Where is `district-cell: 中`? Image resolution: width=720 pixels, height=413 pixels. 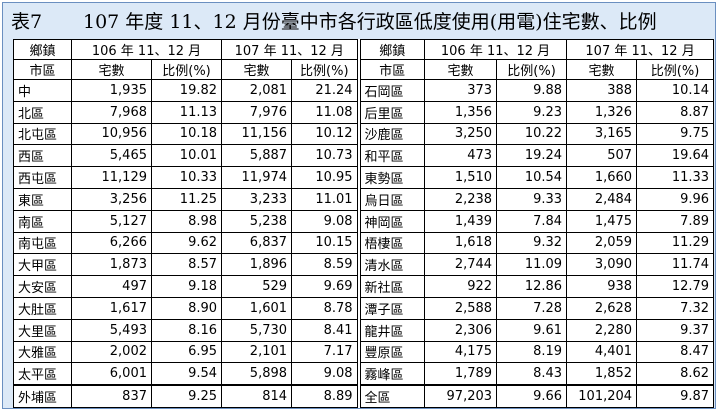
district-cell: 中 is located at coordinates (42, 90).